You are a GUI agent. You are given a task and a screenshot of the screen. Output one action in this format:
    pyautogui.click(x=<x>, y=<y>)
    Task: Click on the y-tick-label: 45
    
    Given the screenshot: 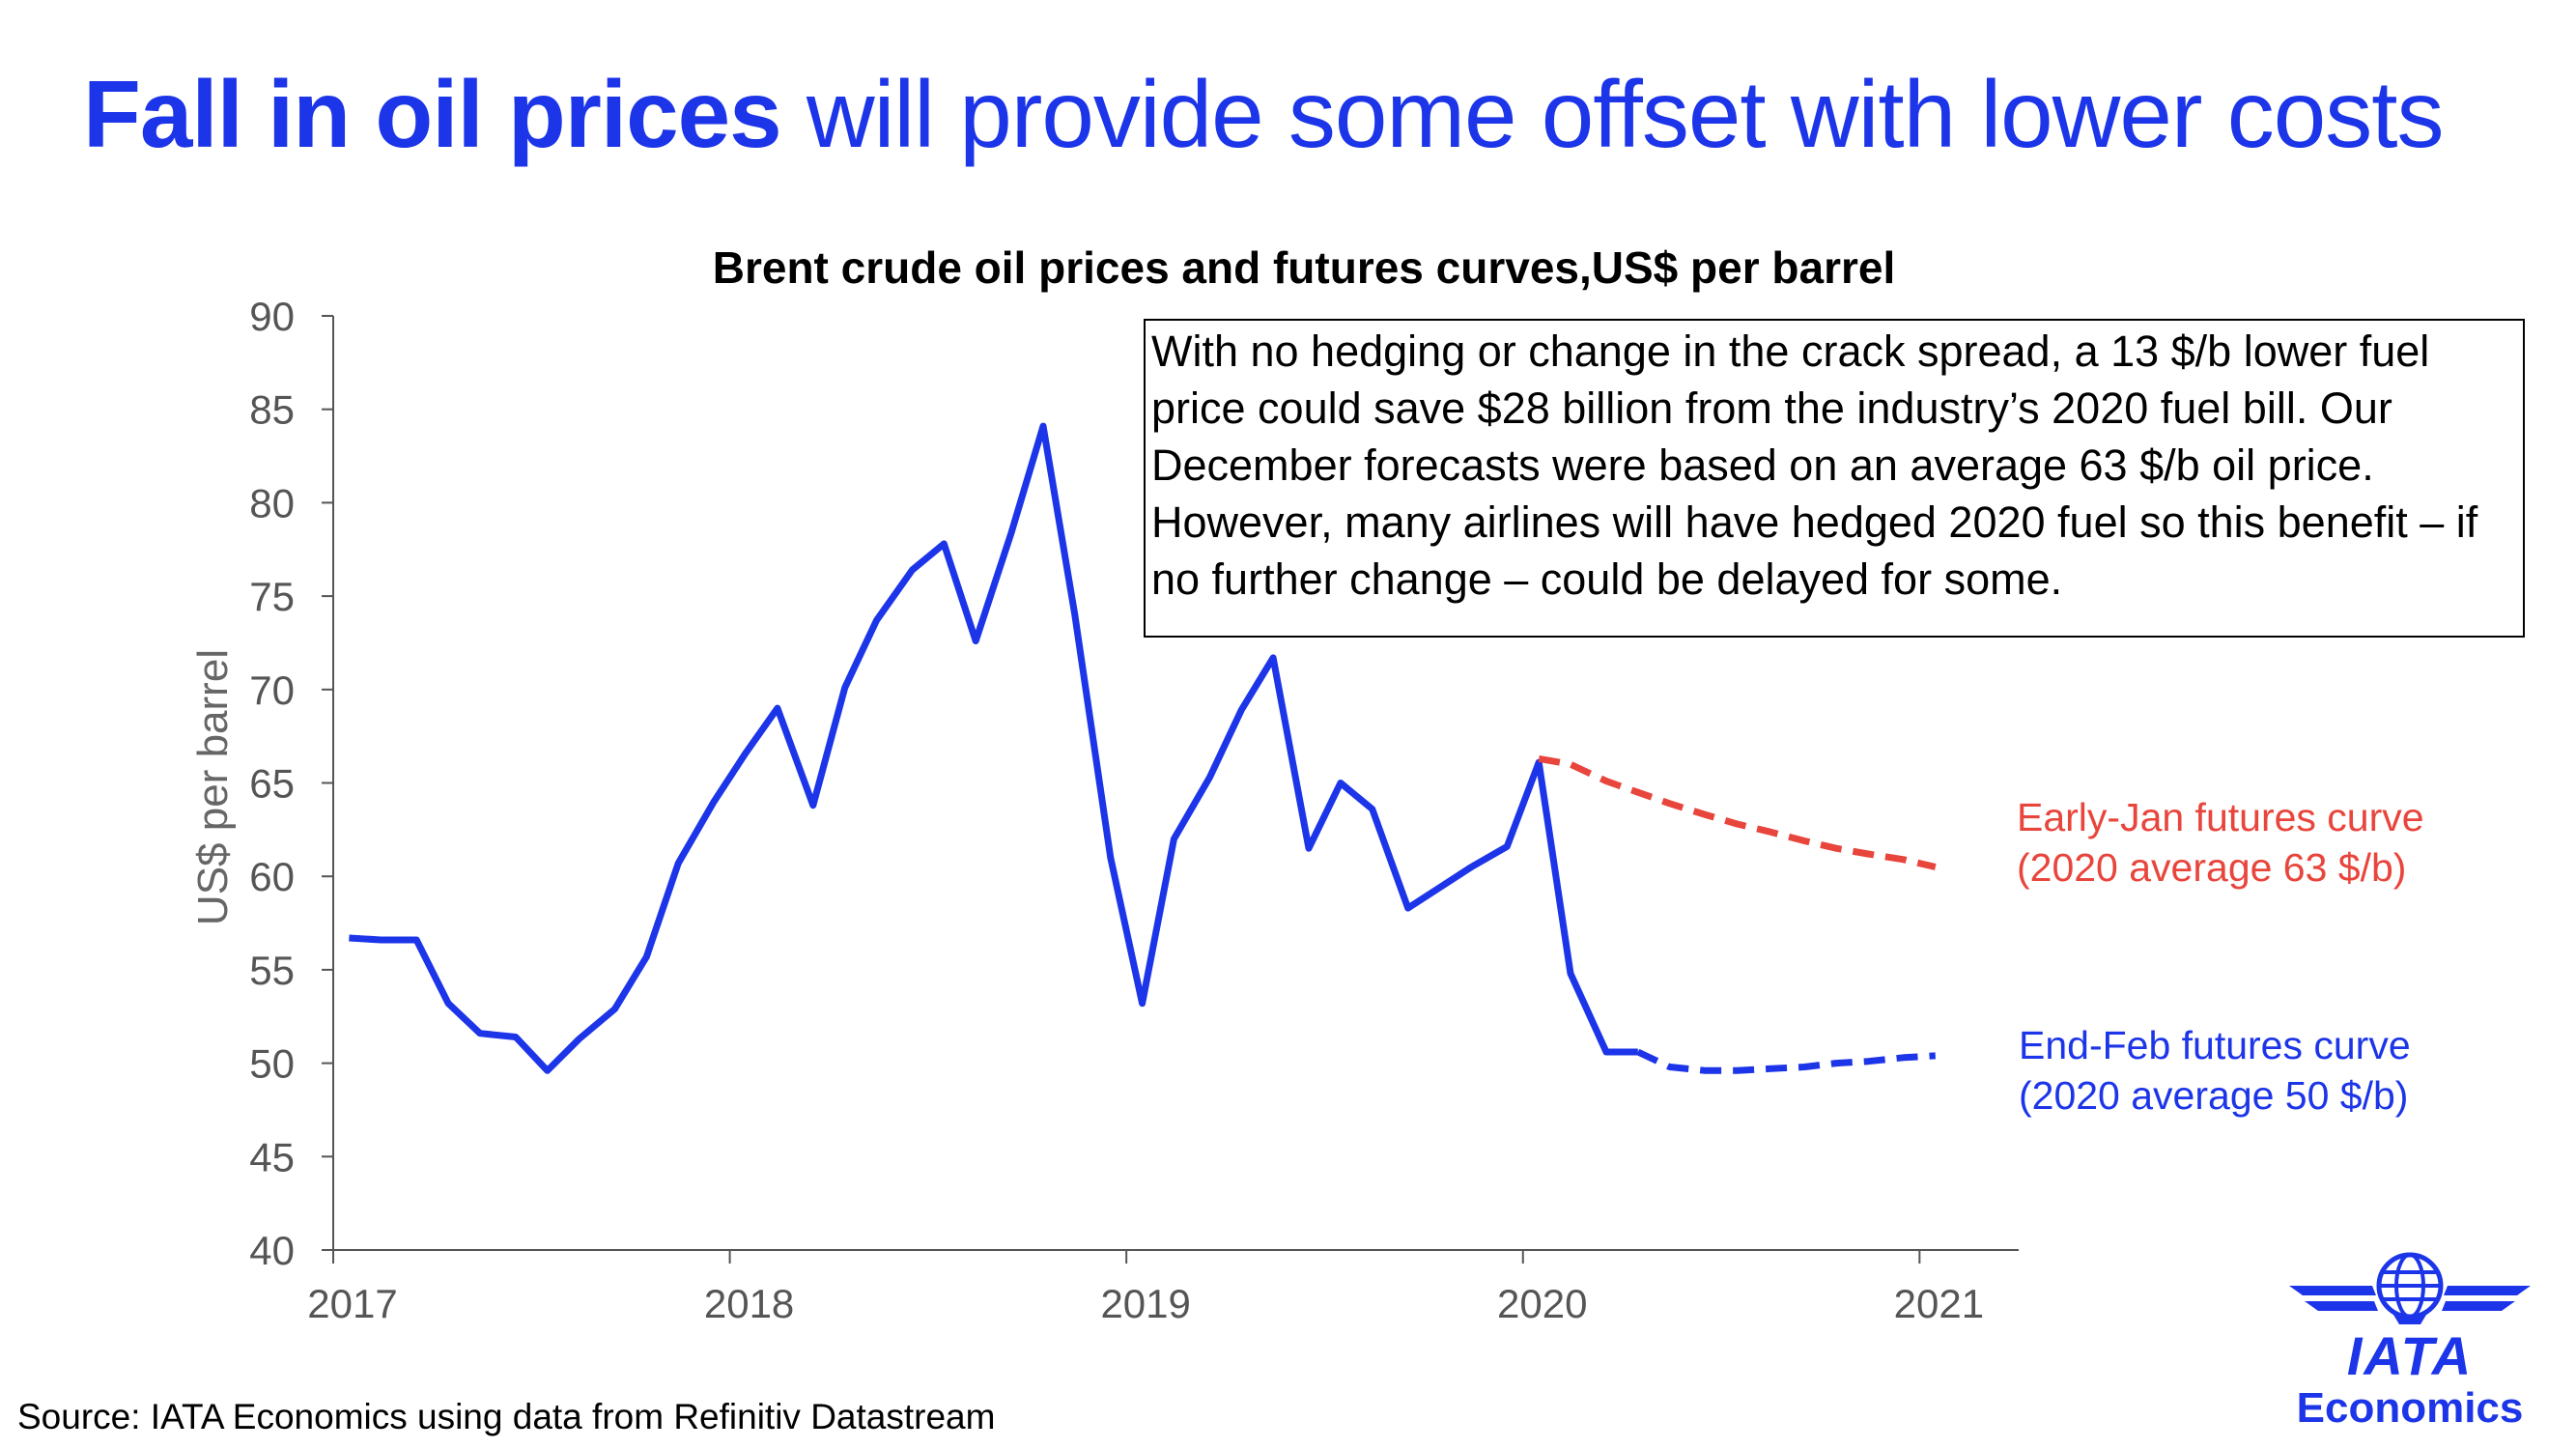 What is the action you would take?
    pyautogui.click(x=272, y=1156)
    